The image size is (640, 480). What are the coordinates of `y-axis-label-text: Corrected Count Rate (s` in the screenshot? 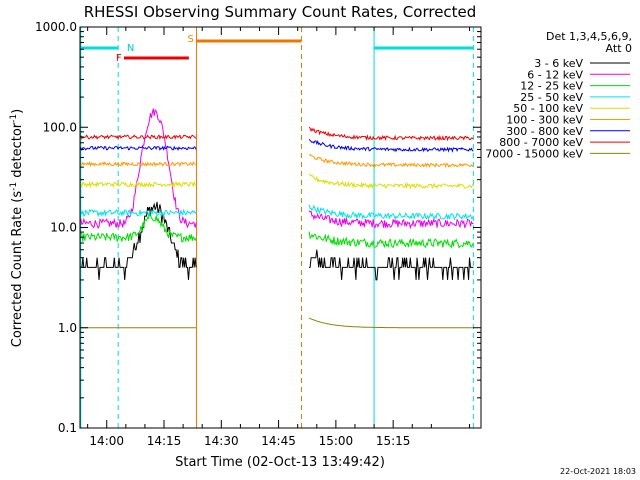 It's located at (17, 269).